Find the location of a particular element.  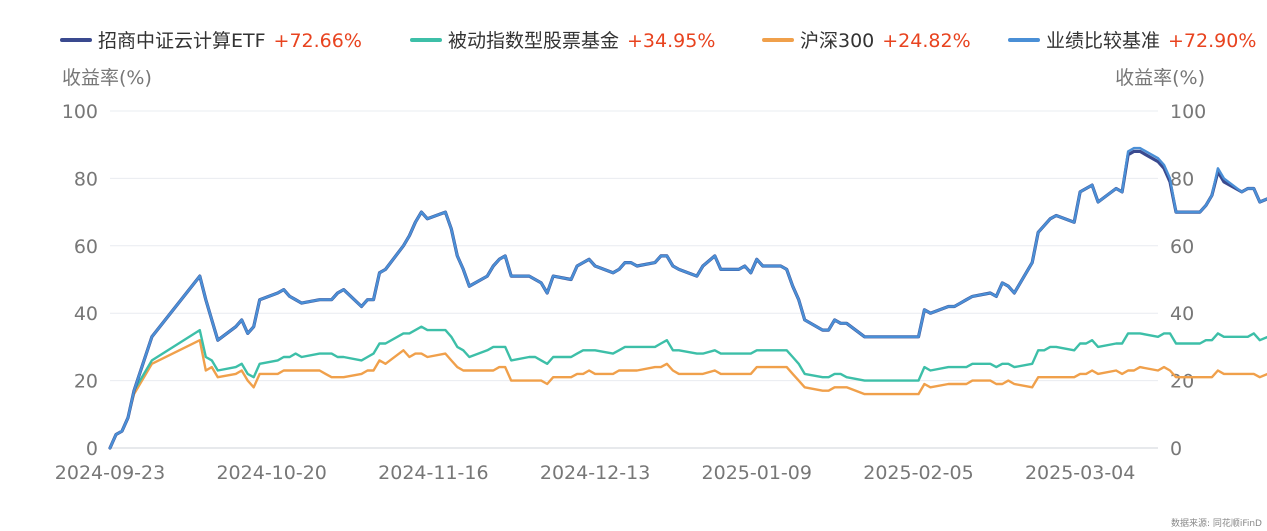

y-tick-label-left: 100 is located at coordinates (80, 112).